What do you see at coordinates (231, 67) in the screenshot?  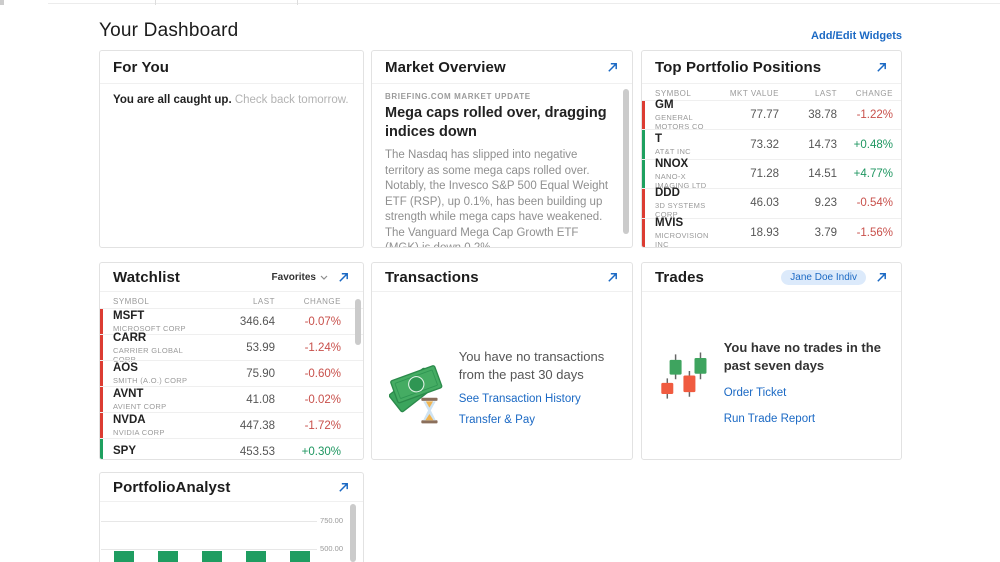 I see `for-you-header: For You` at bounding box center [231, 67].